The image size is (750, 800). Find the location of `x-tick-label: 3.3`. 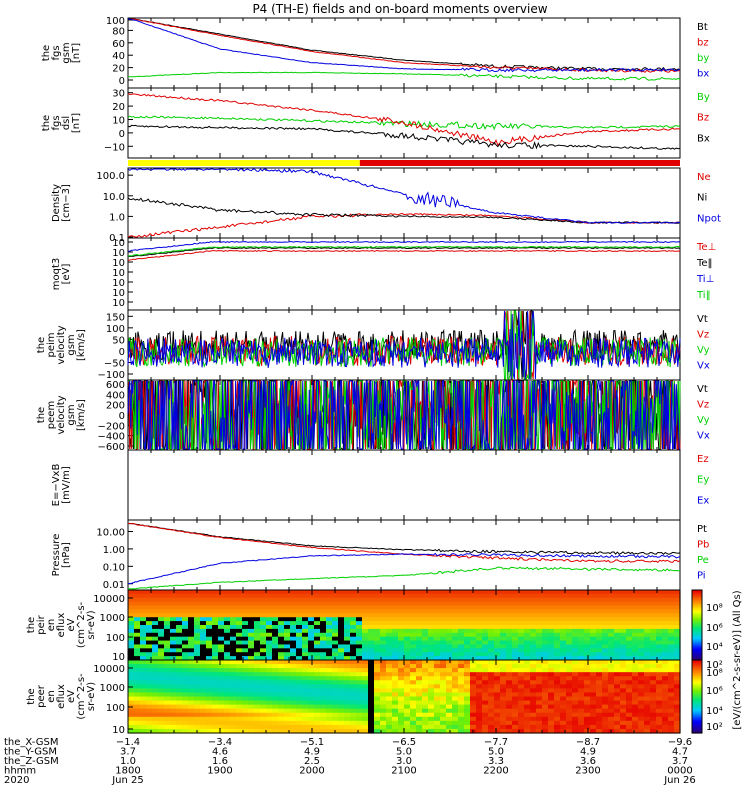

x-tick-label: 3.3 is located at coordinates (496, 761).